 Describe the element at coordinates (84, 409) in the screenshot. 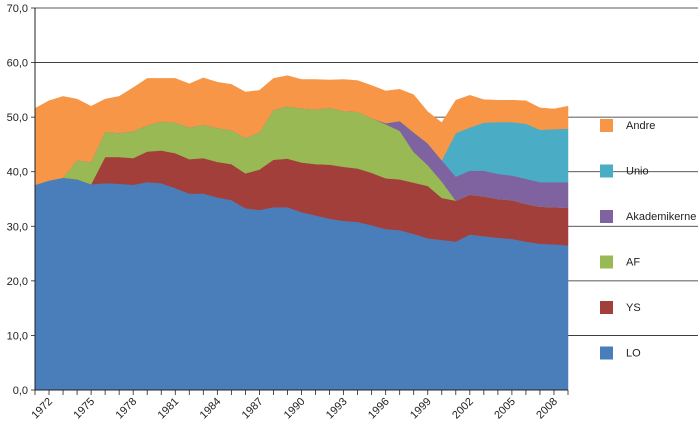

I see `x-tick-label: 1975` at that location.